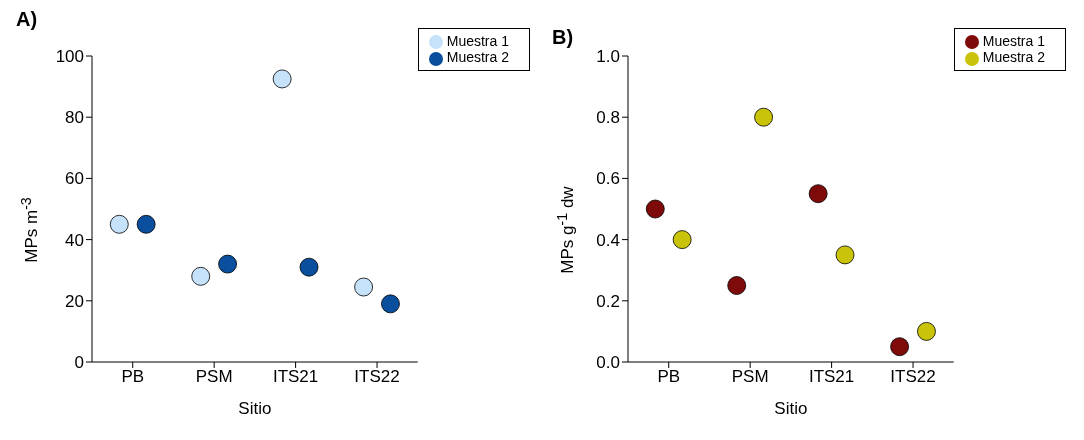 Image resolution: width=1084 pixels, height=440 pixels. I want to click on y-tick-label: 0.8, so click(608, 118).